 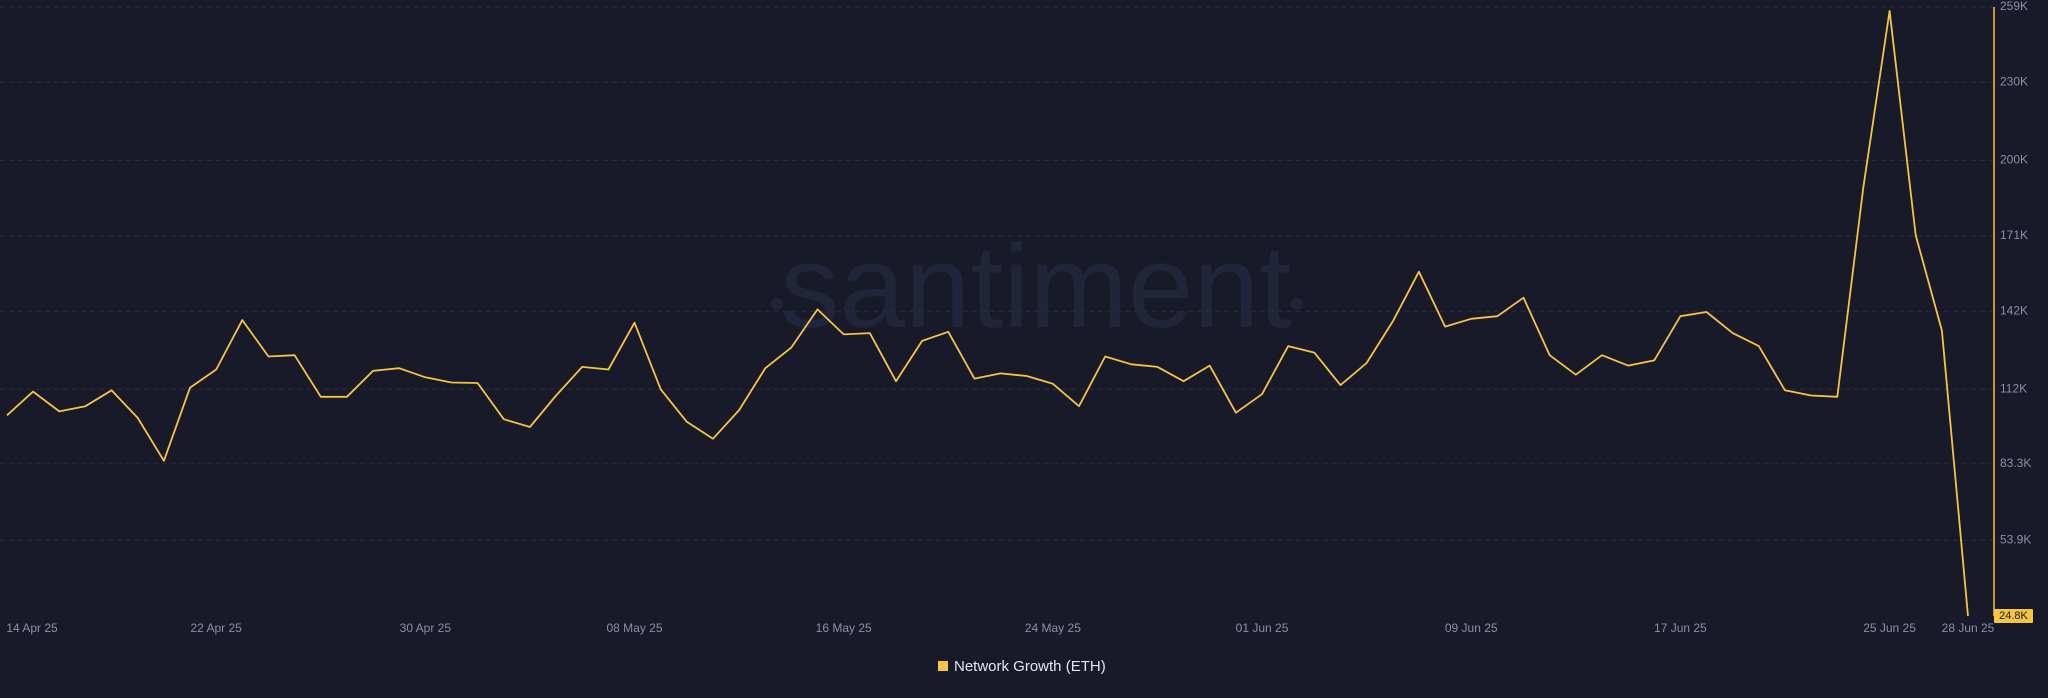 I want to click on x-tick-label: 09 Jun 25, so click(x=1471, y=628).